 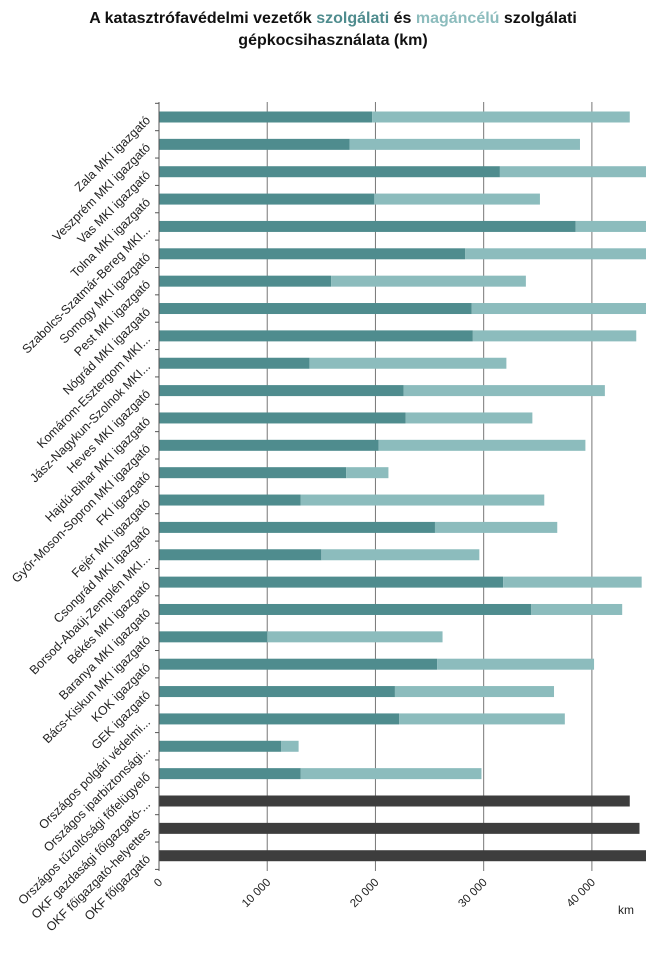 What do you see at coordinates (158, 883) in the screenshot?
I see `x-tick-label: 0` at bounding box center [158, 883].